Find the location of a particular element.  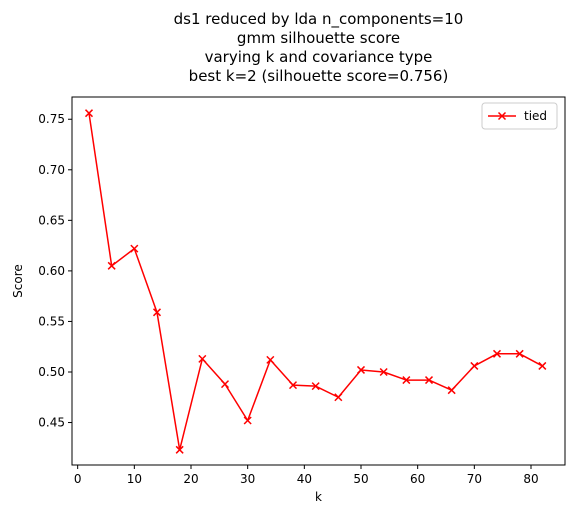

y-axis-ticks: 0.45 0.50 0.55 0.60 0.65 0.70 0.75 is located at coordinates (55, 271).